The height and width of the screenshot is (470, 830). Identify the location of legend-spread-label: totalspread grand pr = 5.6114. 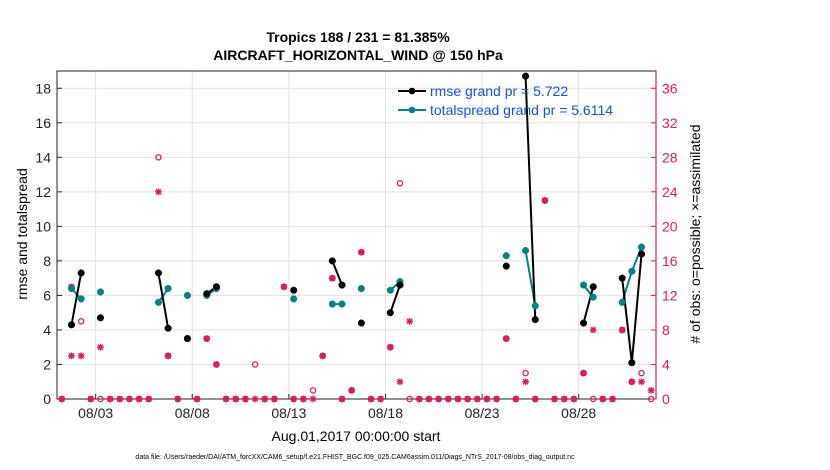
(521, 110).